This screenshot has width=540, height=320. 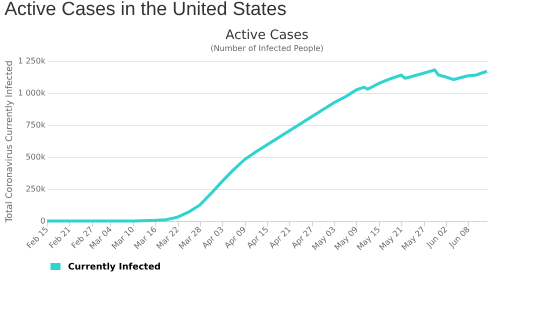 I want to click on x-tick-label: Jun 08, so click(x=459, y=237).